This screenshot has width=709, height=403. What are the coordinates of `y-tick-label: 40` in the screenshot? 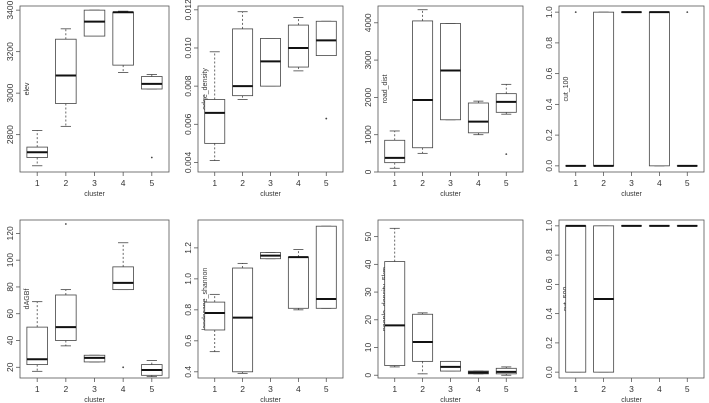 It's located at (10, 341).